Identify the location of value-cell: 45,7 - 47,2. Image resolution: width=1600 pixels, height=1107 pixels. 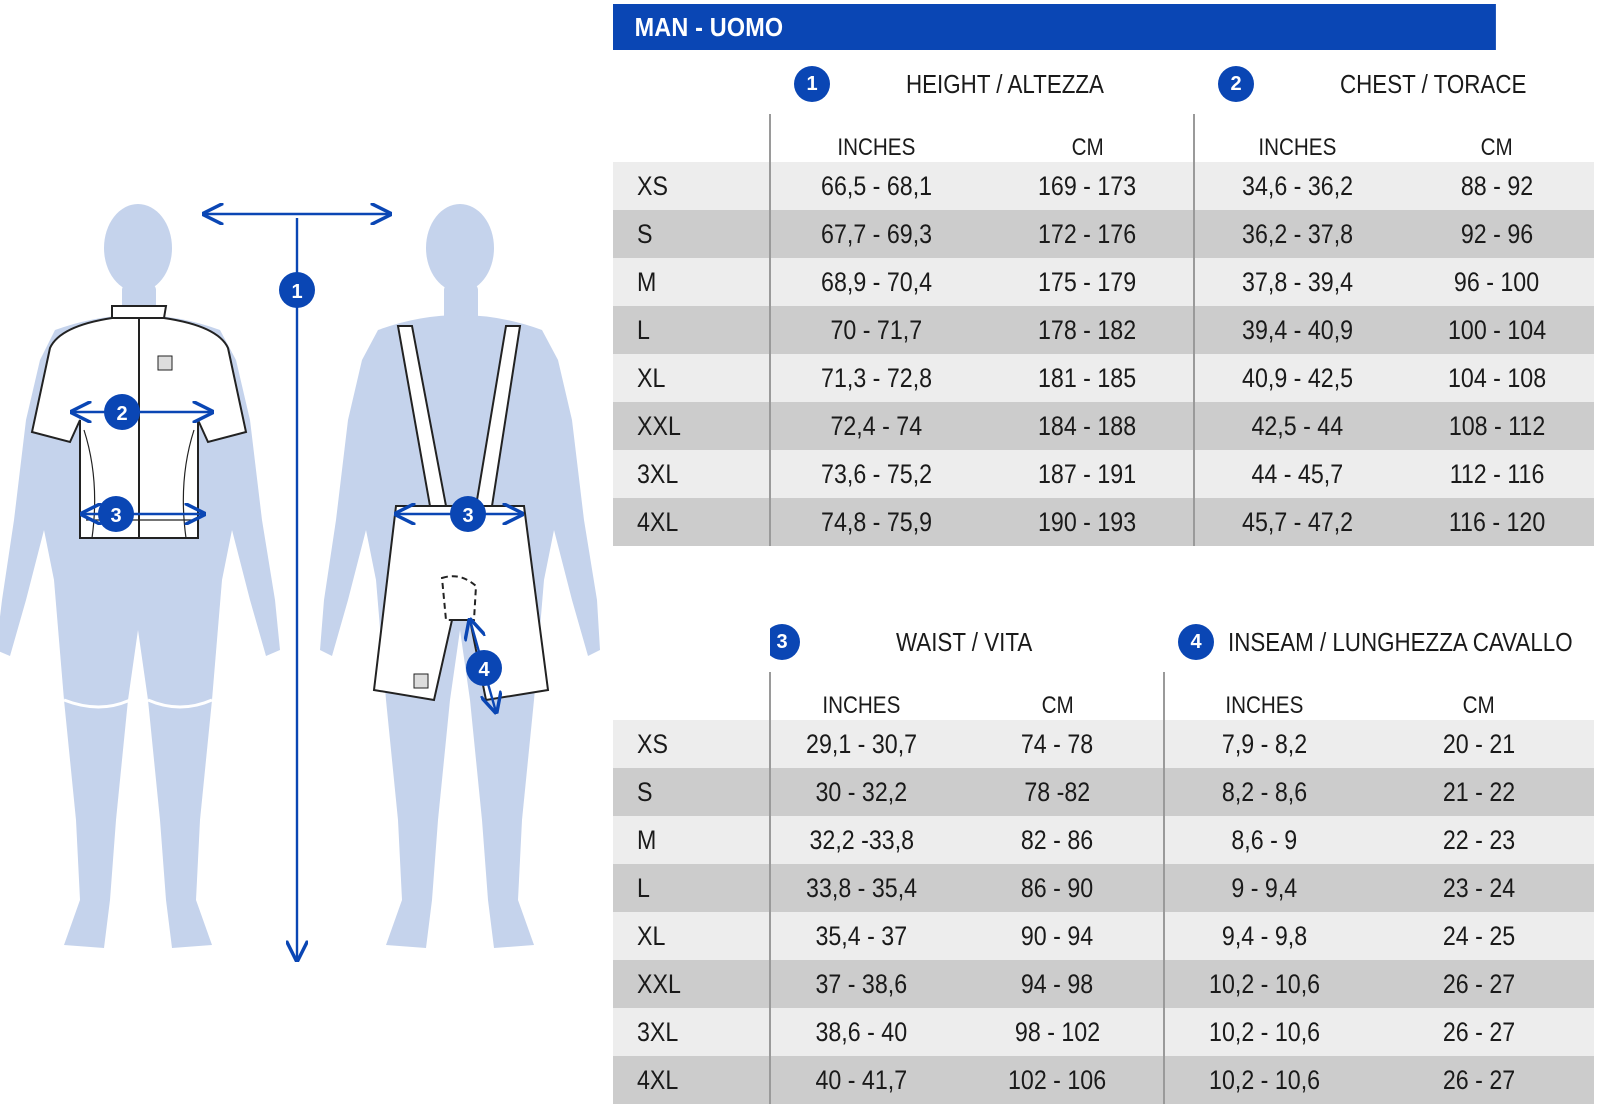
(1297, 522).